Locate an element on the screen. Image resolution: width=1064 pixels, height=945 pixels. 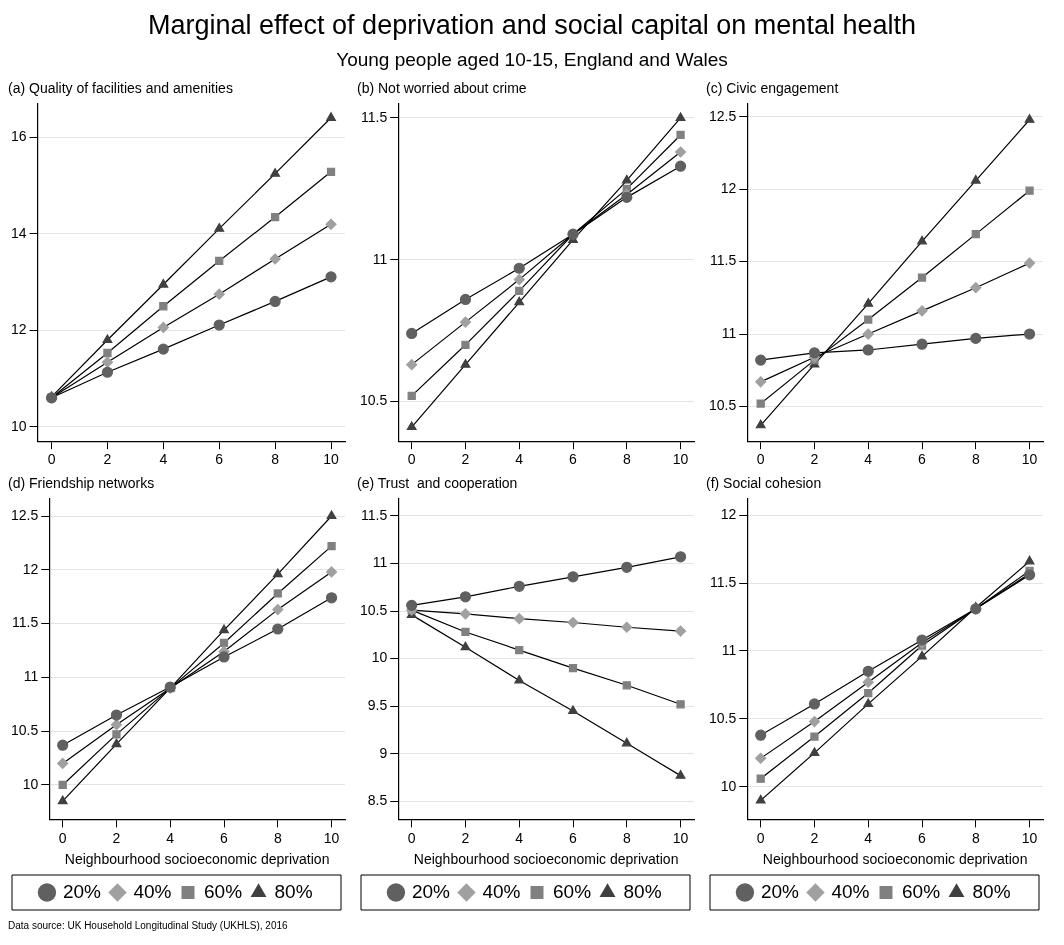
chart-title: (b) Not worried about crime is located at coordinates (442, 88).